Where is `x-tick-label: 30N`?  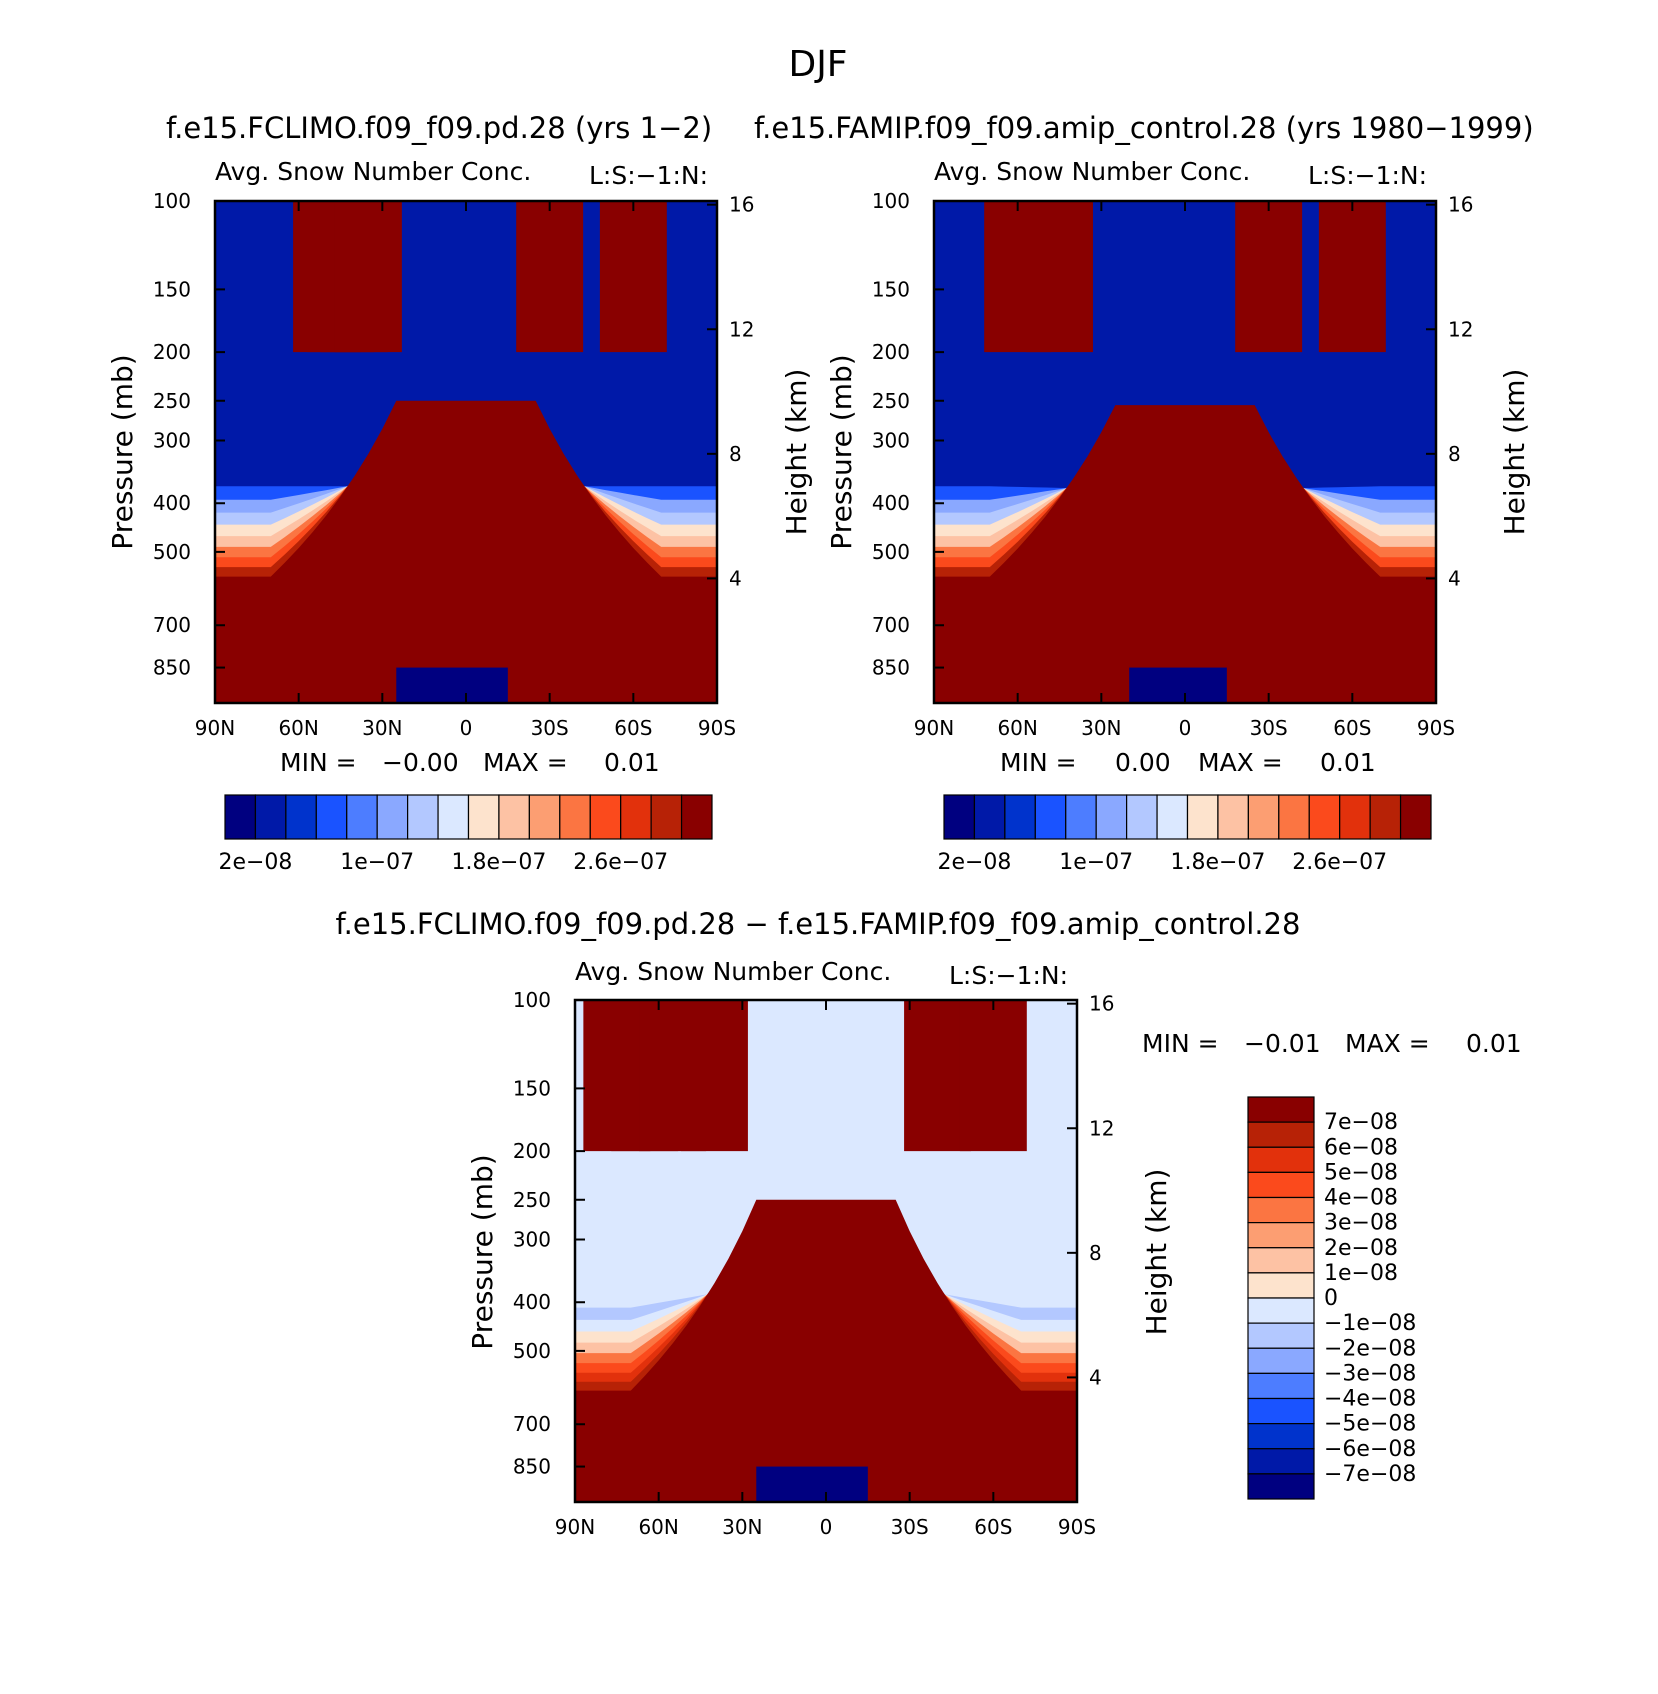
x-tick-label: 30N is located at coordinates (742, 1527).